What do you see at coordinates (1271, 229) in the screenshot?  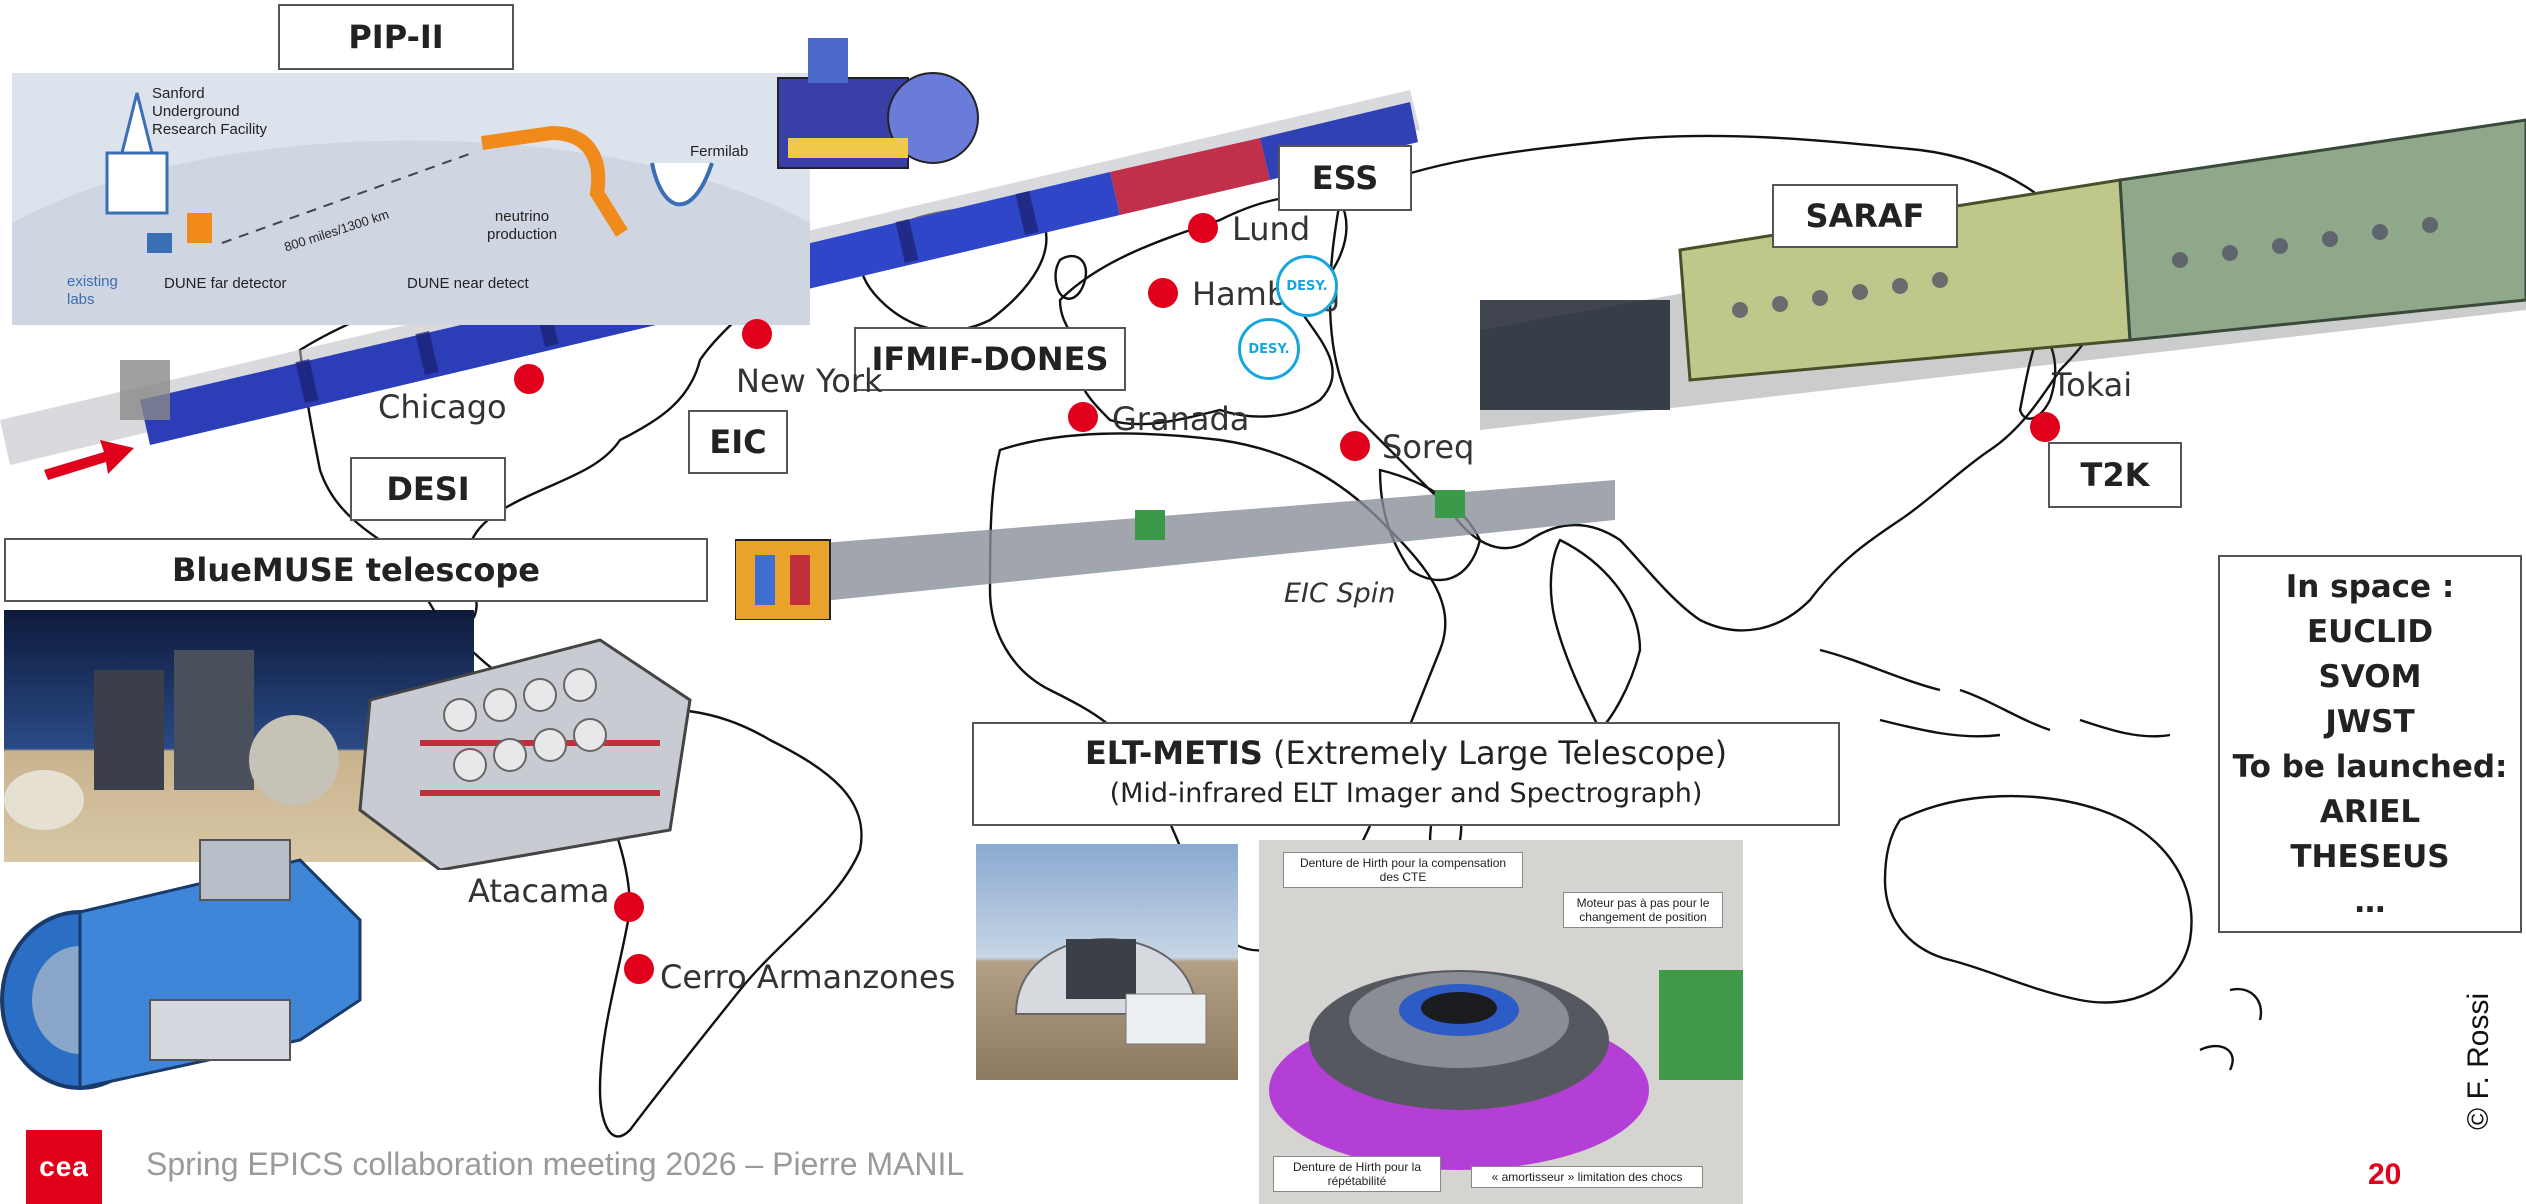 I see `city-lund: Lund` at bounding box center [1271, 229].